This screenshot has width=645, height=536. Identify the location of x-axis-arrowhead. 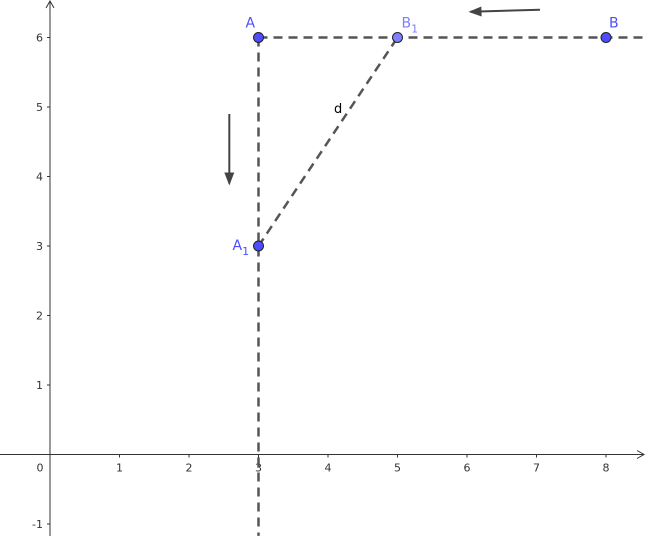
(640, 454).